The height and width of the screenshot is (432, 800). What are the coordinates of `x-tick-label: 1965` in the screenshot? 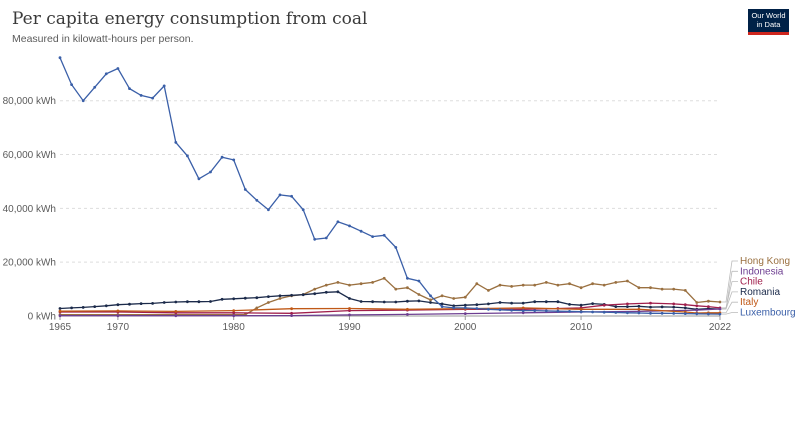 It's located at (60, 327).